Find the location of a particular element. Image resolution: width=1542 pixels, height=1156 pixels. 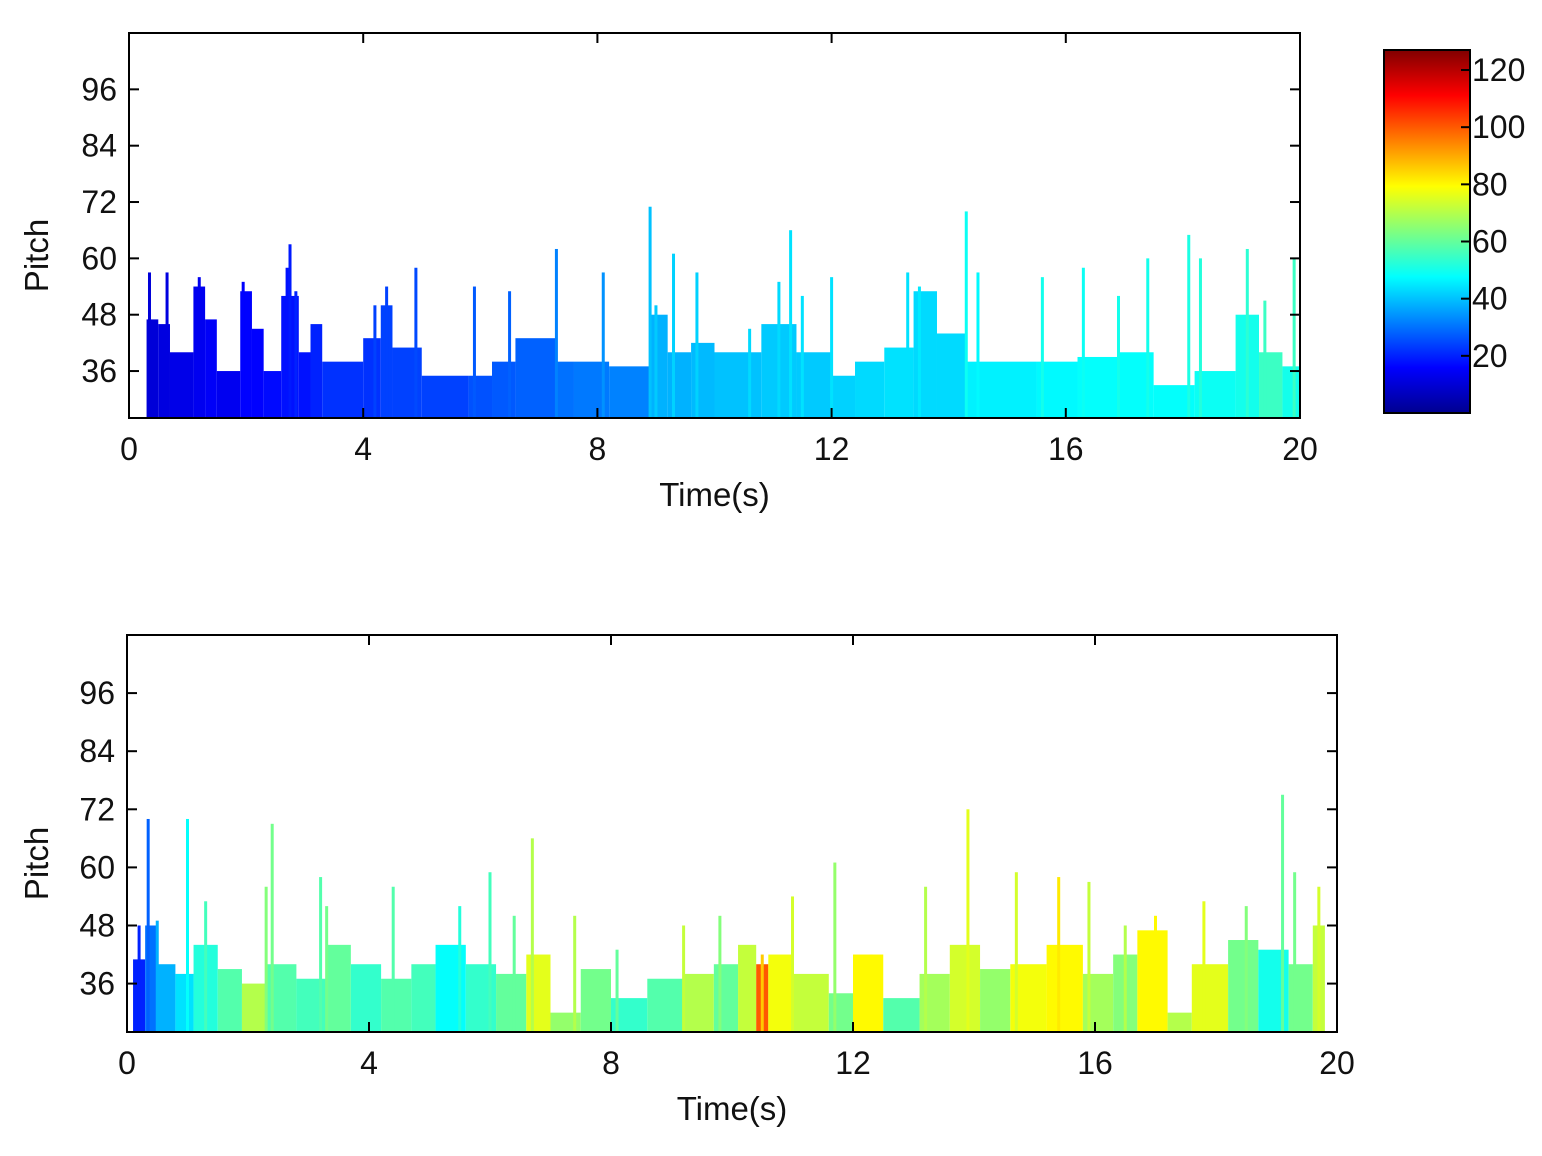

x-tick-label: 8 is located at coordinates (598, 449).